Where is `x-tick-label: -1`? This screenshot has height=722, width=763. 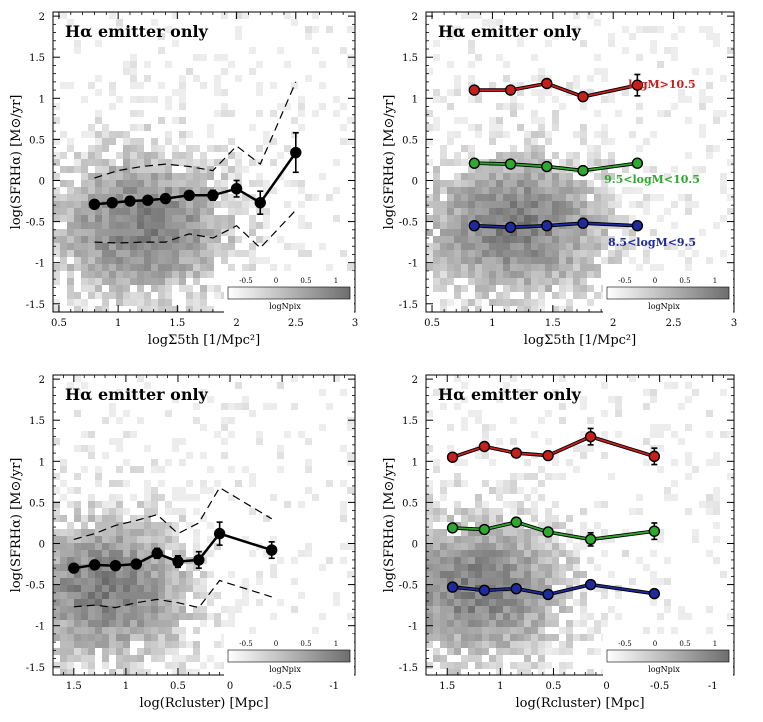 x-tick-label: -1 is located at coordinates (713, 686).